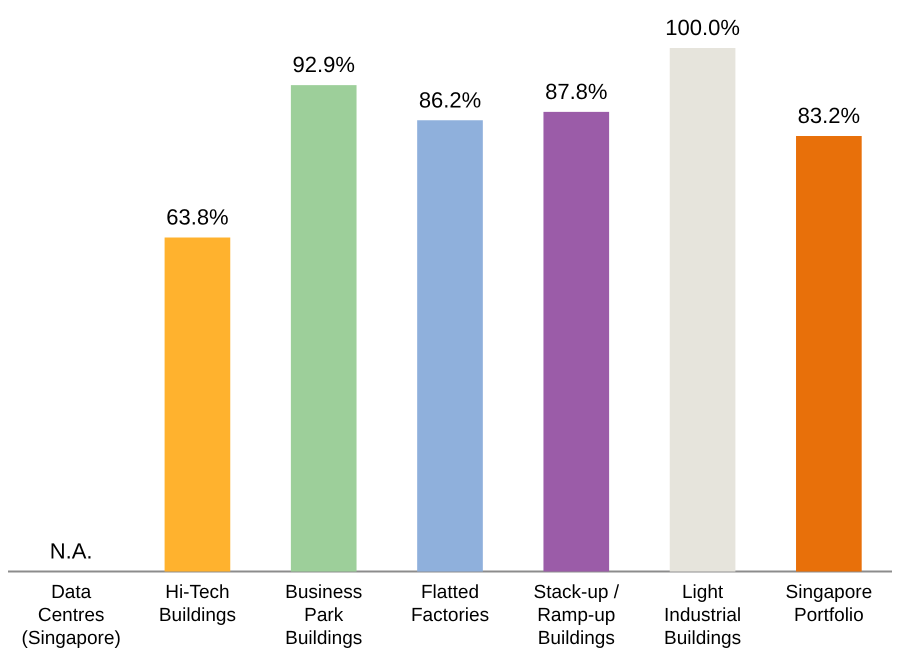 The width and height of the screenshot is (900, 660). Describe the element at coordinates (450, 604) in the screenshot. I see `x-tick-label: Flatted Factories` at that location.